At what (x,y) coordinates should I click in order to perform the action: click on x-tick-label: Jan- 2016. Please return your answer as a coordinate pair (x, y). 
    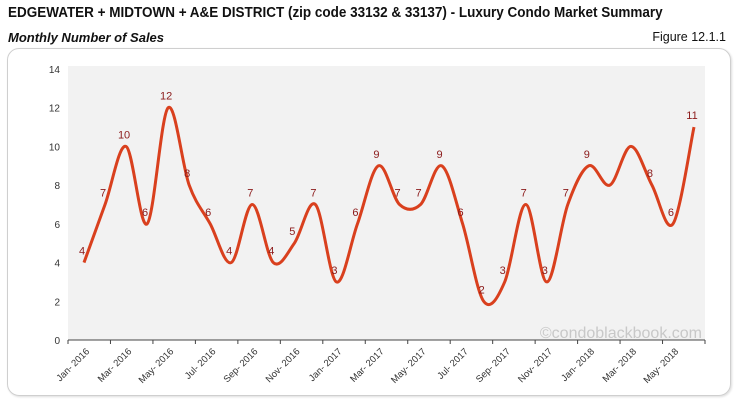
    Looking at the image, I should click on (73, 365).